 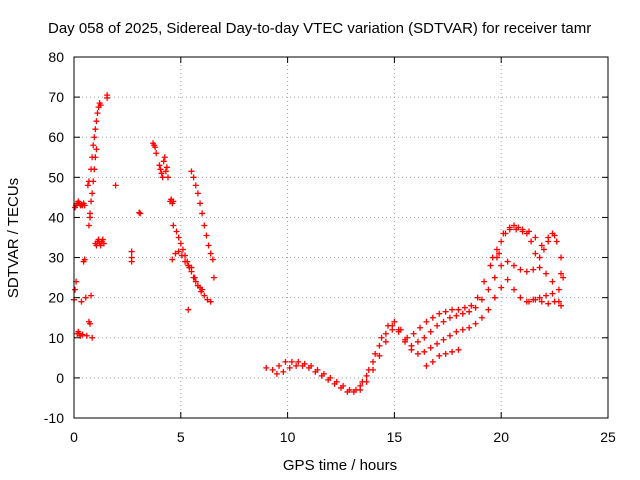 I want to click on series-isolated-b, so click(x=201, y=293).